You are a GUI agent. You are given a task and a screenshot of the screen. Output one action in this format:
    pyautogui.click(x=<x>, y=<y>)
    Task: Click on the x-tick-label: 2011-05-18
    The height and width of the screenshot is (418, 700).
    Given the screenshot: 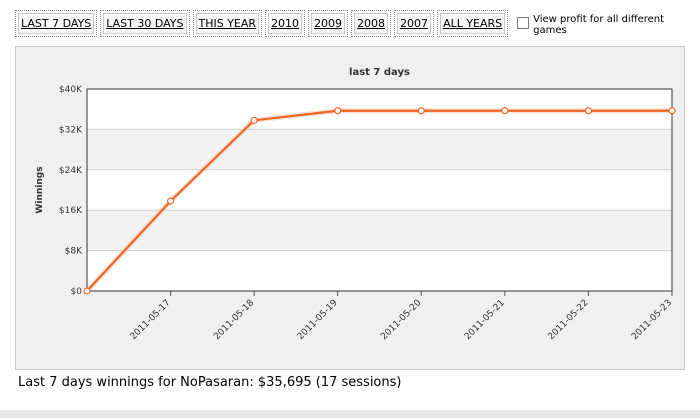 What is the action you would take?
    pyautogui.click(x=234, y=320)
    